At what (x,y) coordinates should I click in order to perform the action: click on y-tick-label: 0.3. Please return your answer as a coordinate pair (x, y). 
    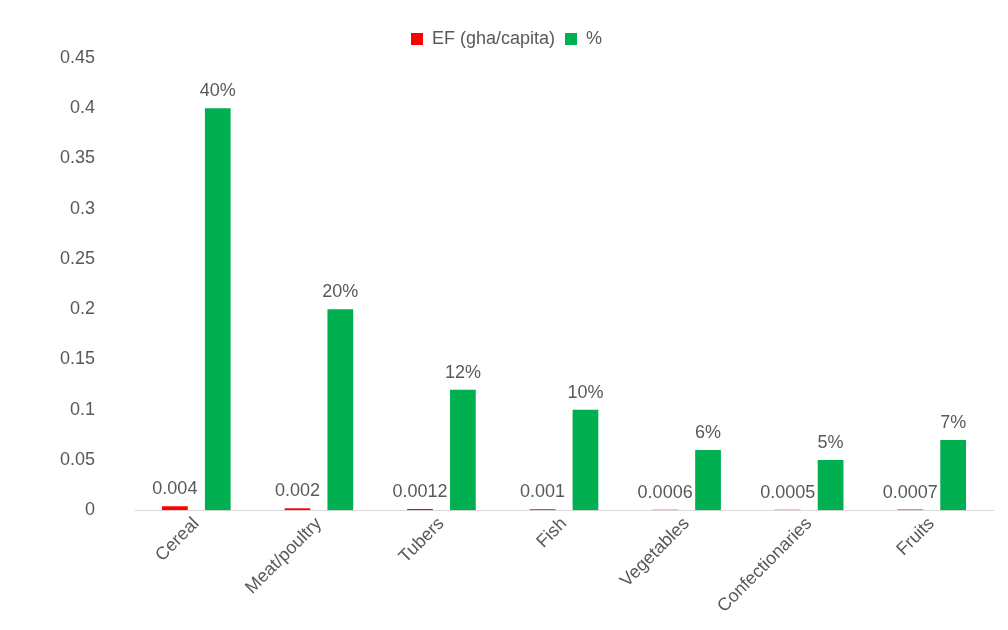
    Looking at the image, I should click on (83, 207).